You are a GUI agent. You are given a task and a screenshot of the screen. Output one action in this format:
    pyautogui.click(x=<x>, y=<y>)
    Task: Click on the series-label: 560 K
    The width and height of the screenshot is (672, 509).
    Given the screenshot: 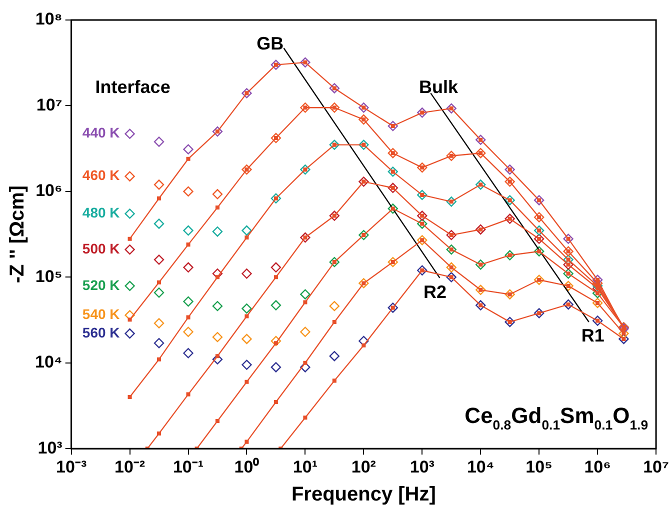 What is the action you would take?
    pyautogui.click(x=101, y=332)
    